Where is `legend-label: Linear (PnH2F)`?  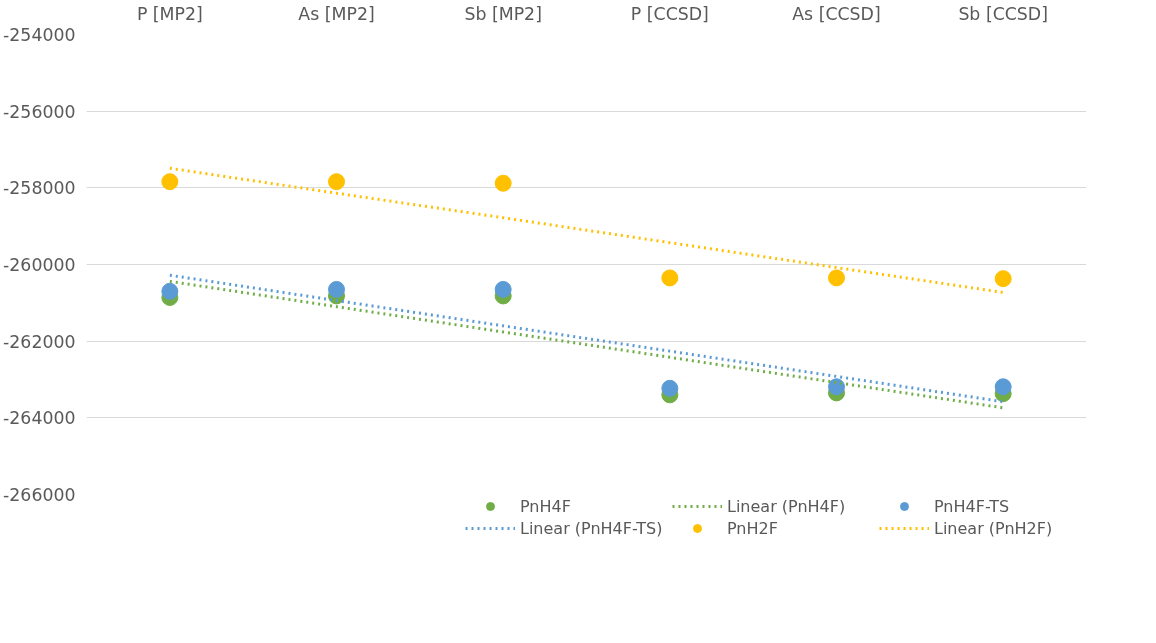 legend-label: Linear (PnH2F) is located at coordinates (994, 528).